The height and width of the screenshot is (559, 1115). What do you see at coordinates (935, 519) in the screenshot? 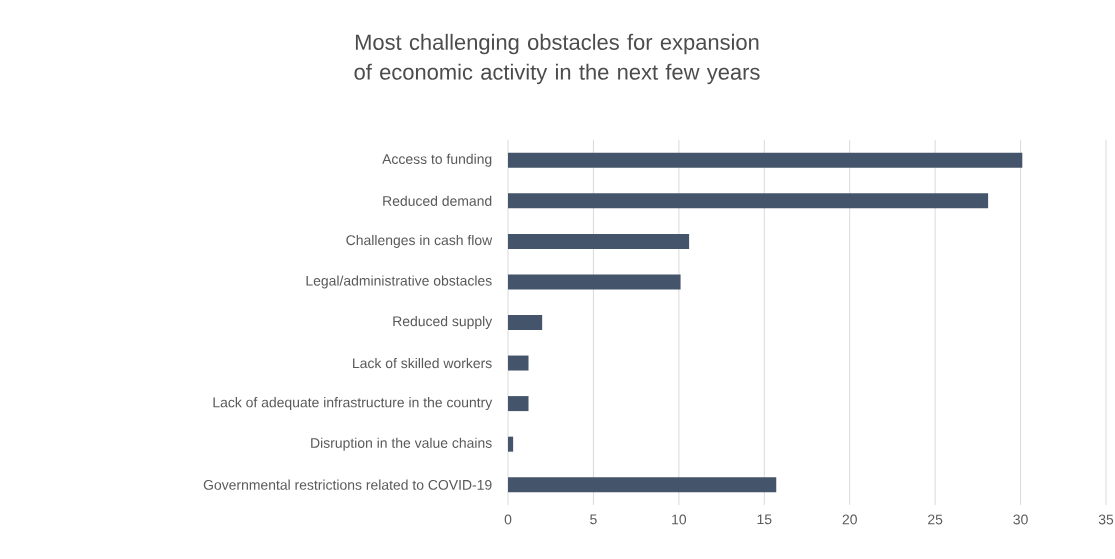
I see `x-tick-label: 25` at bounding box center [935, 519].